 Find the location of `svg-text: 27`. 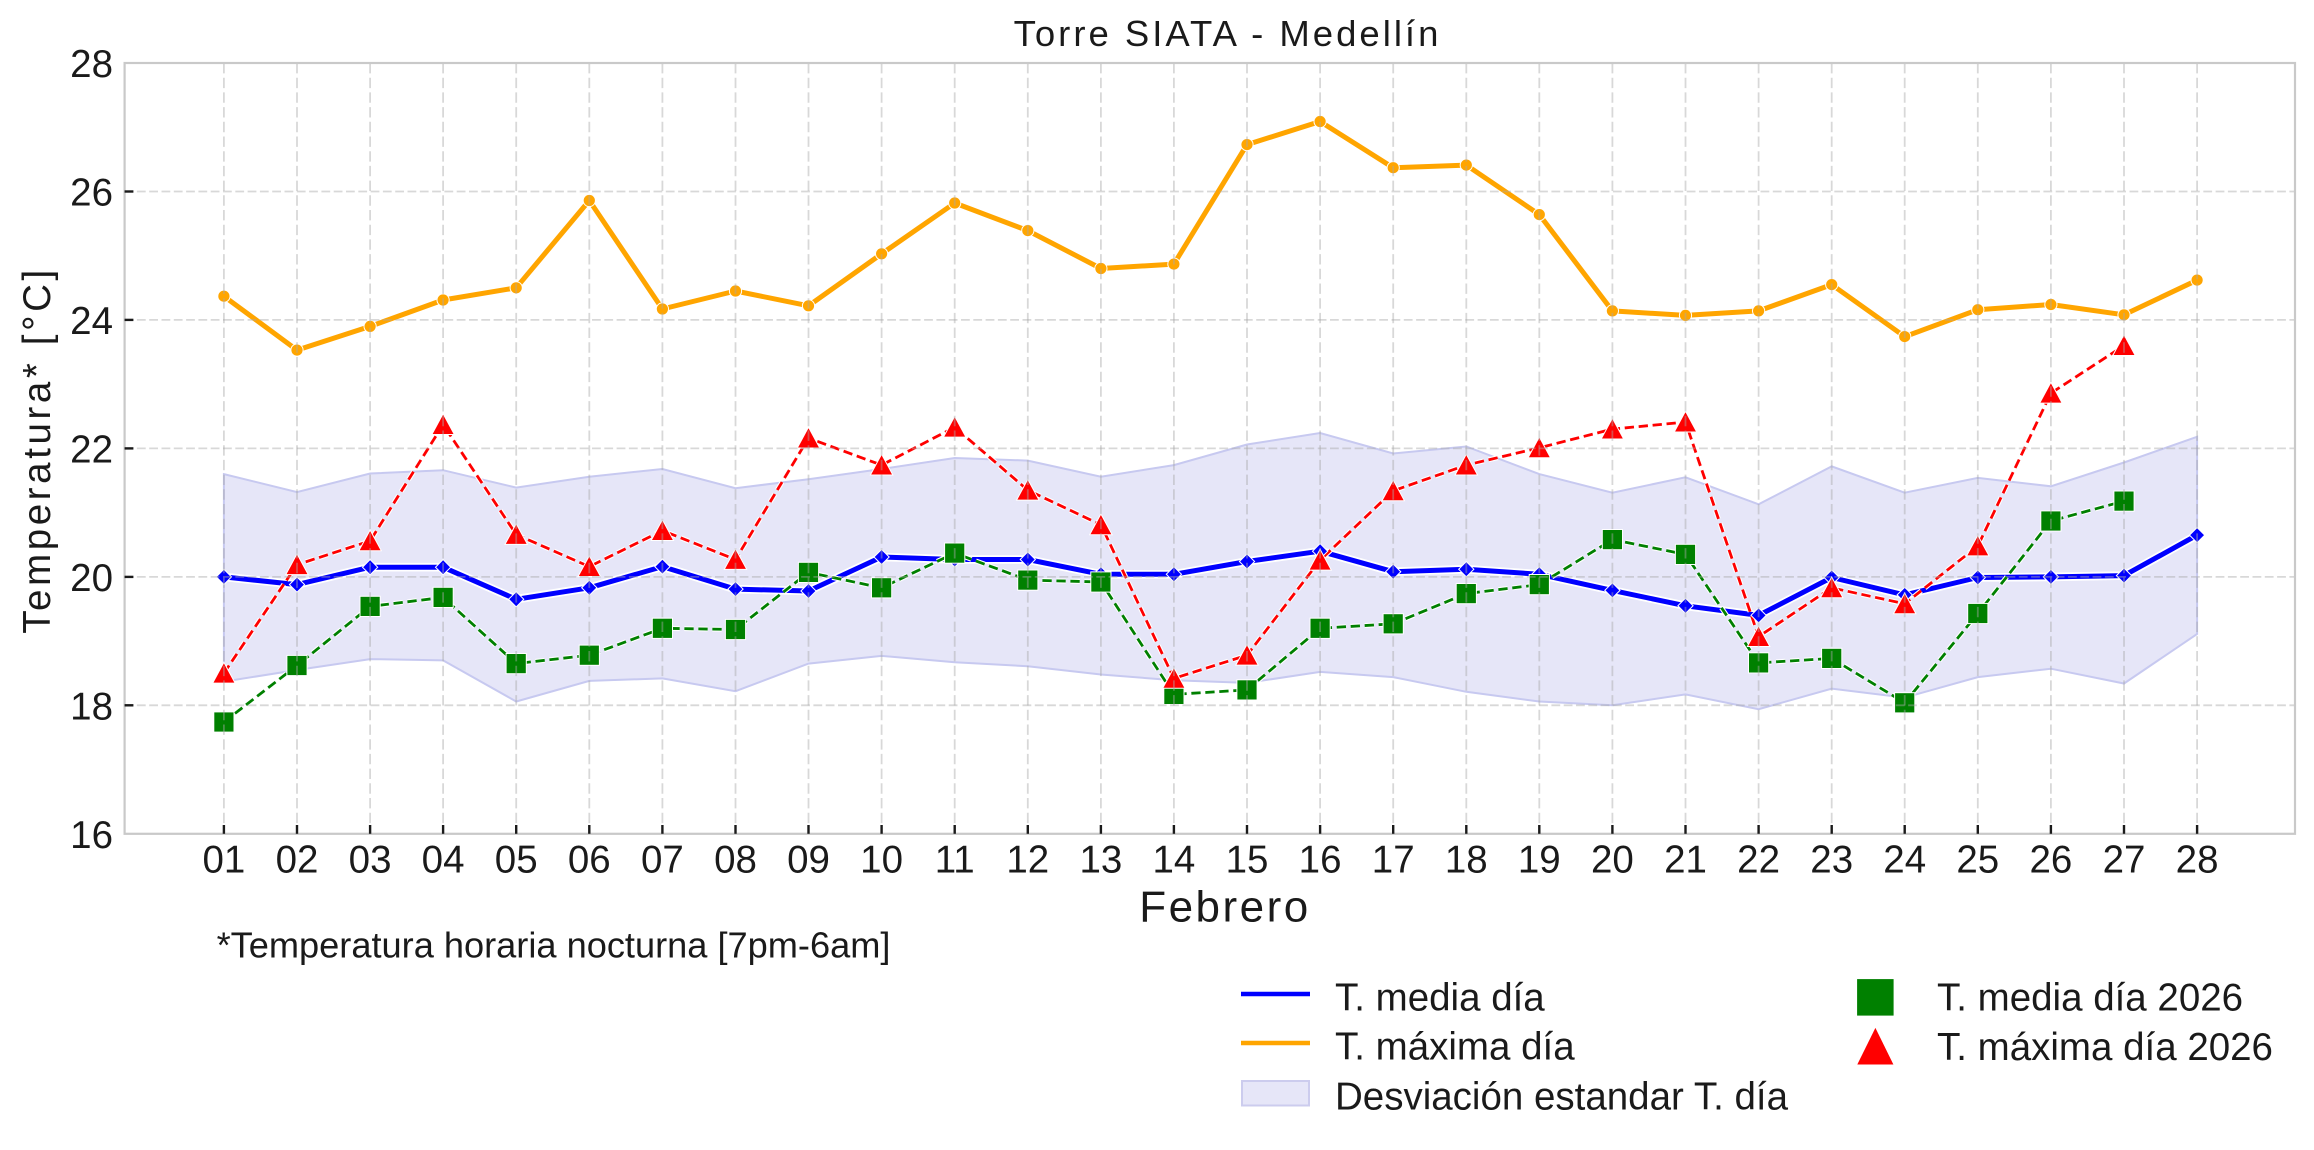

svg-text: 27 is located at coordinates (2124, 860).